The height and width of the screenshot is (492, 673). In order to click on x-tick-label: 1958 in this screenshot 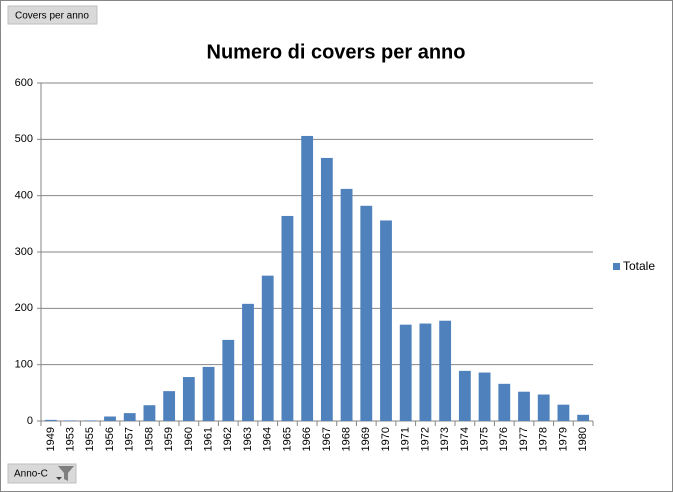, I will do `click(149, 439)`.